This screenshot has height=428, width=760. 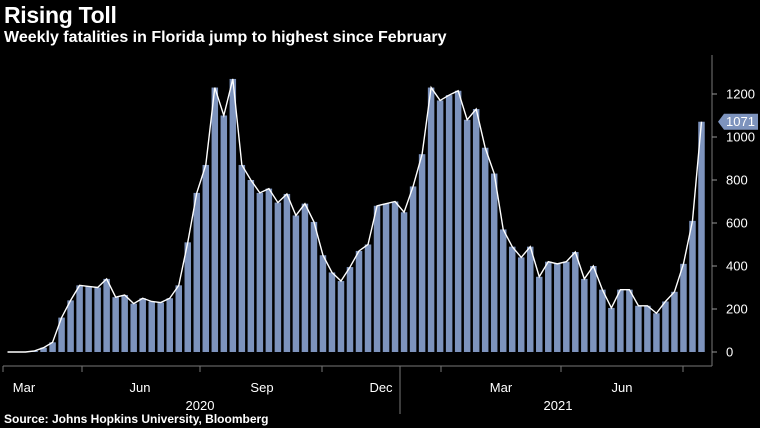 What do you see at coordinates (737, 309) in the screenshot?
I see `y-tick-label: 200` at bounding box center [737, 309].